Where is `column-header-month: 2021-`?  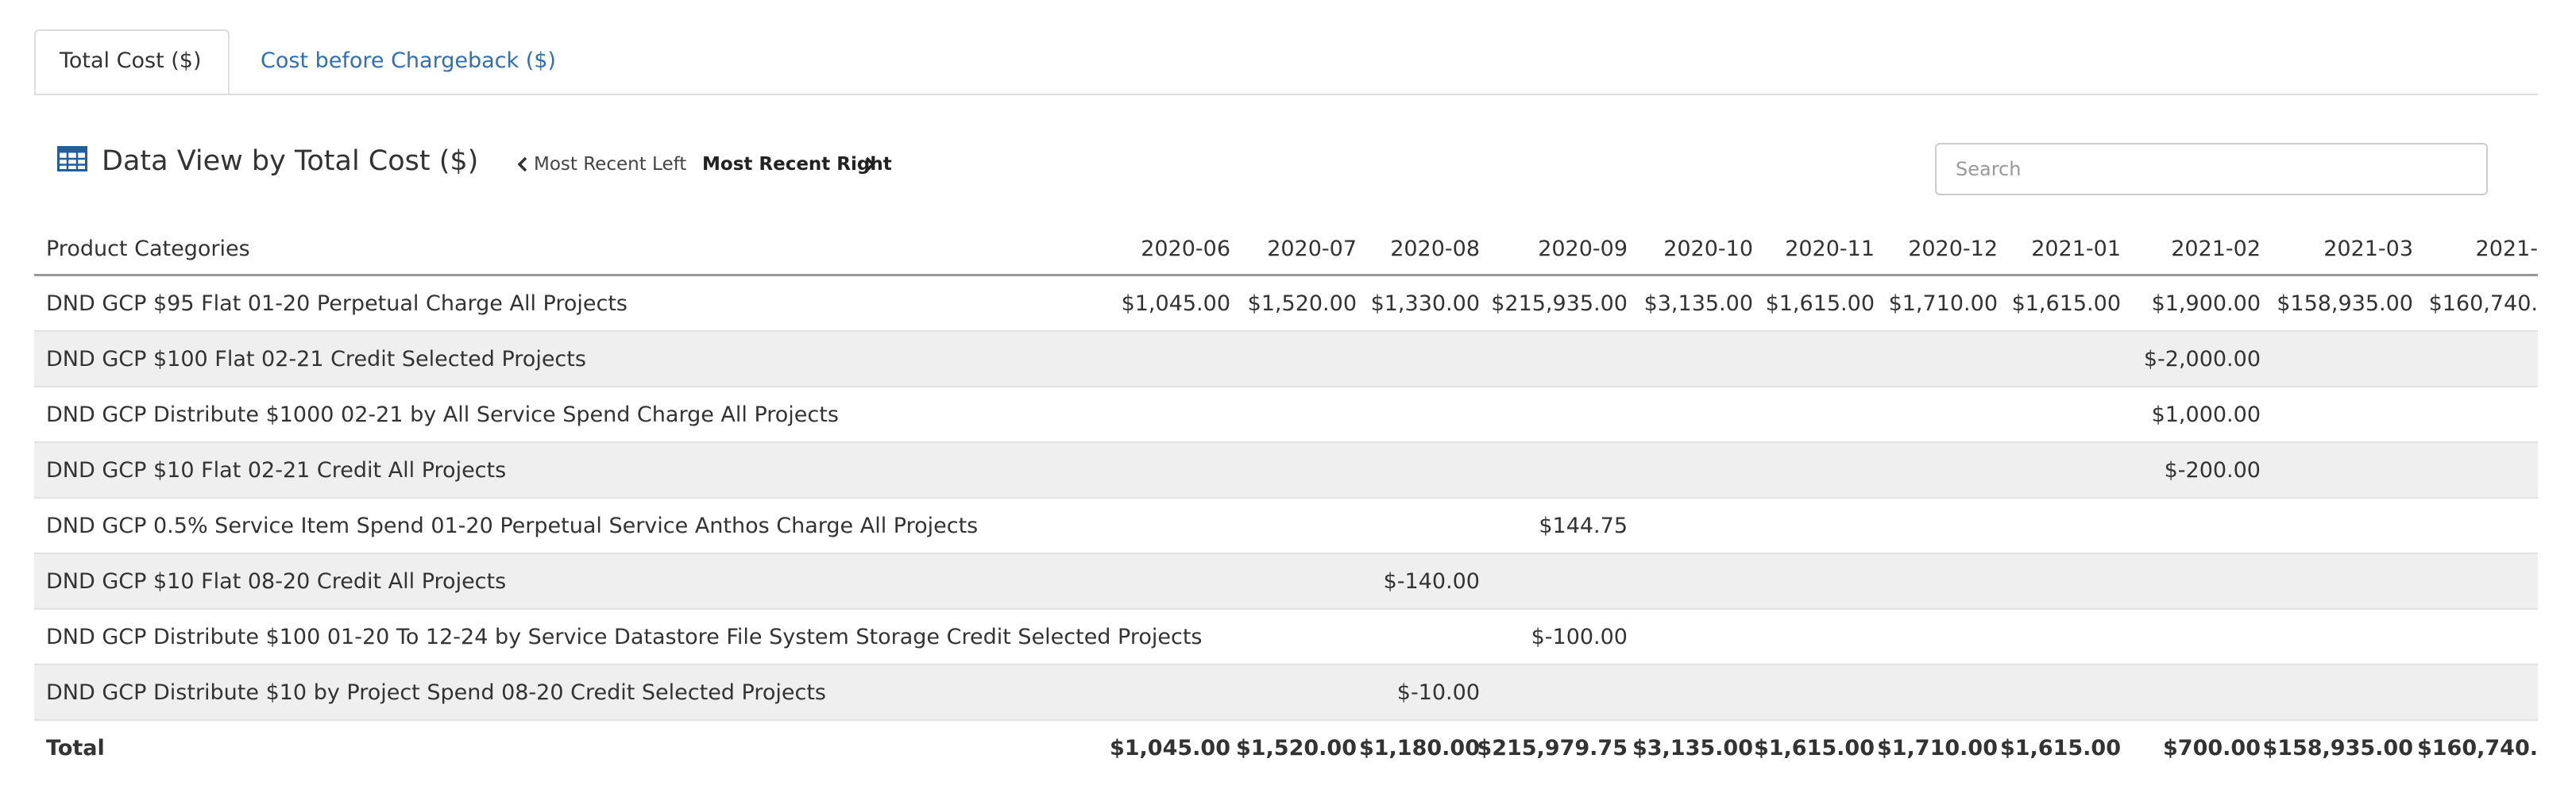 column-header-month: 2021- is located at coordinates (2506, 249).